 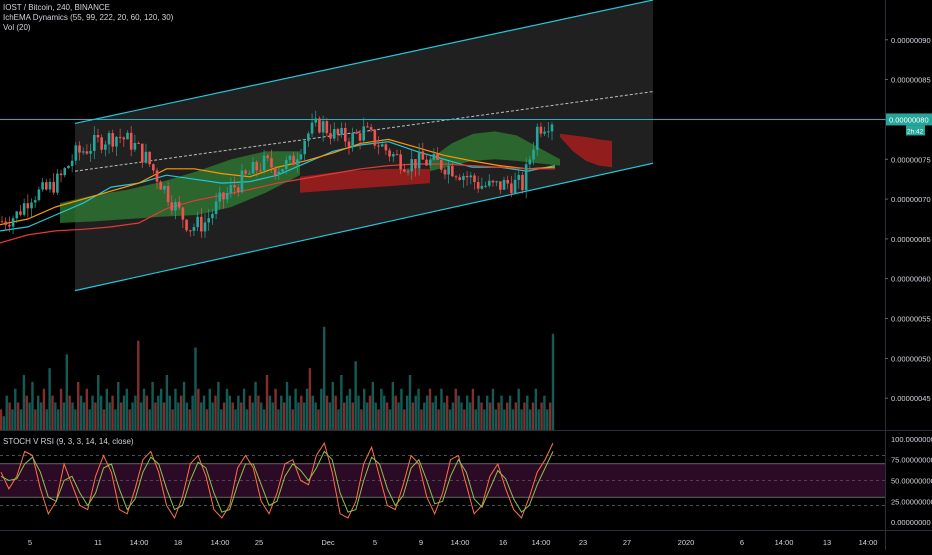 I want to click on last-price-marker, so click(x=909, y=119).